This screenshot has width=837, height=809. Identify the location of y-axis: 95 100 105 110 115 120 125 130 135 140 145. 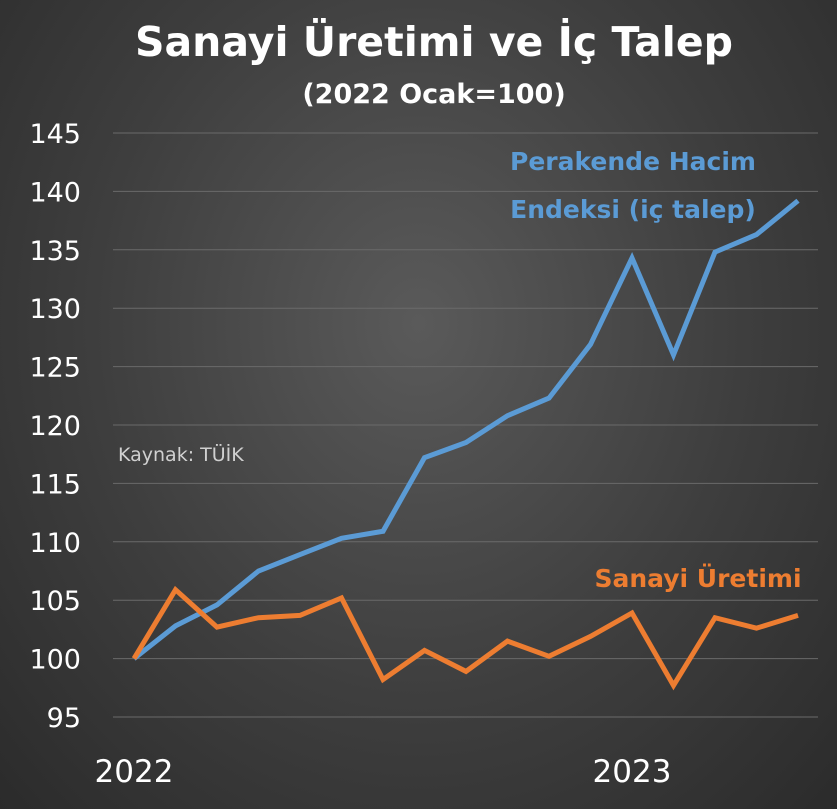
(55, 426).